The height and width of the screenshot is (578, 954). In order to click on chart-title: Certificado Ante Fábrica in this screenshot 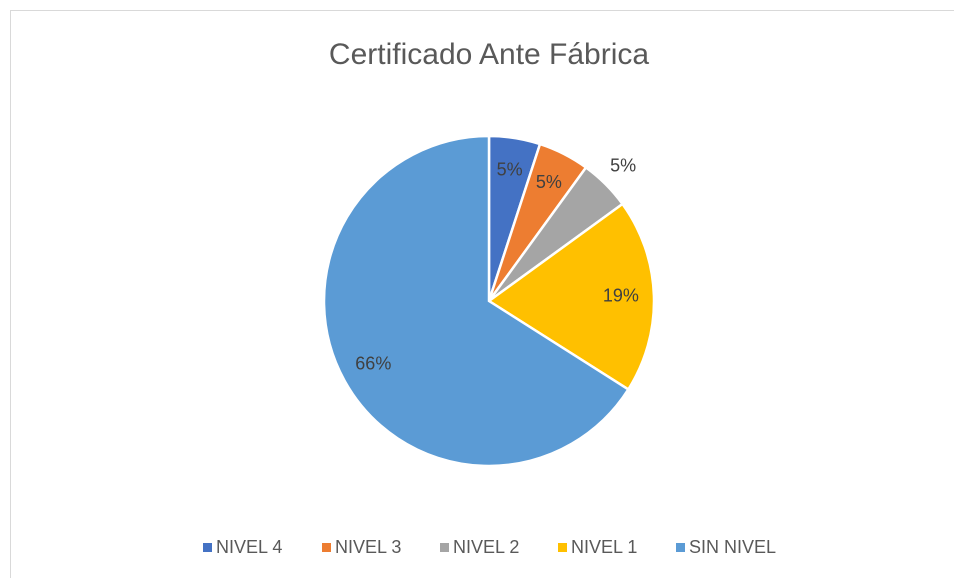, I will do `click(489, 54)`.